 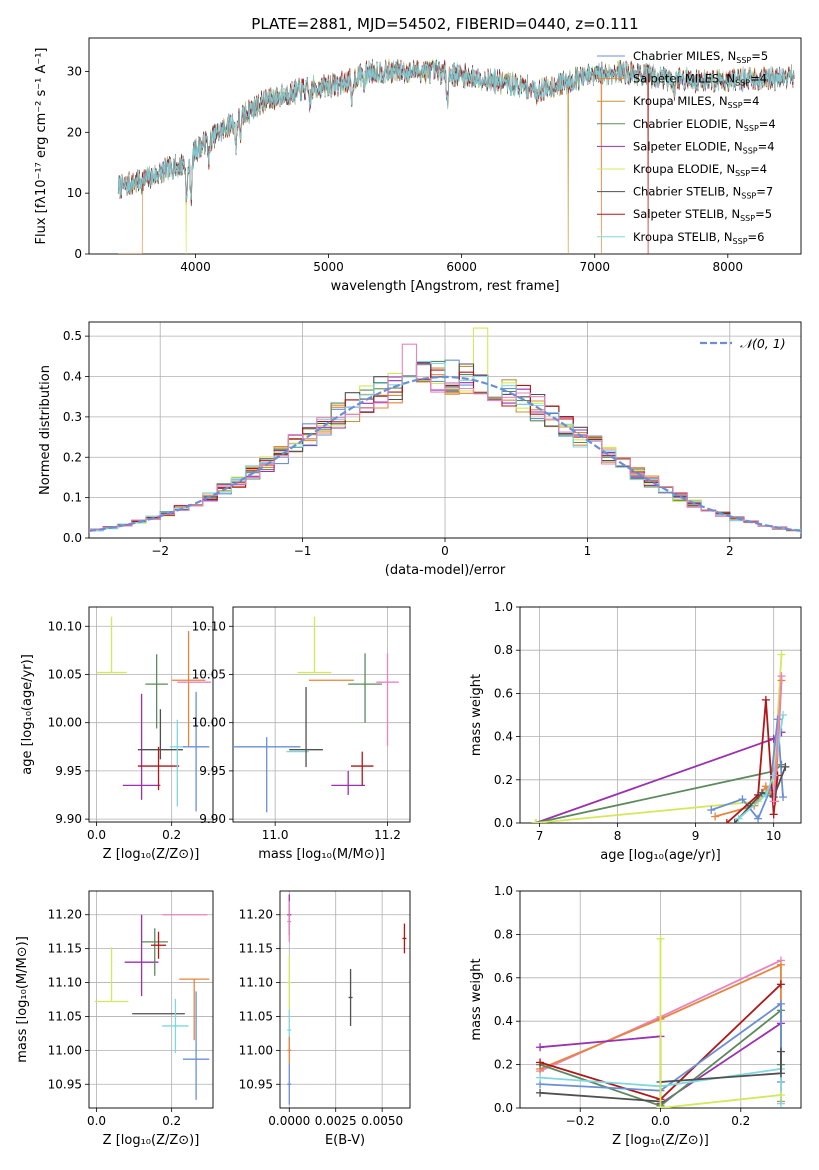 I want to click on weight-plot-area, so click(x=660, y=1021).